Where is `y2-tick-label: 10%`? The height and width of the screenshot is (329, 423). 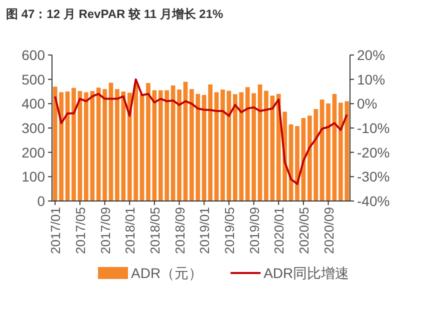 y2-tick-label: 10% is located at coordinates (371, 79).